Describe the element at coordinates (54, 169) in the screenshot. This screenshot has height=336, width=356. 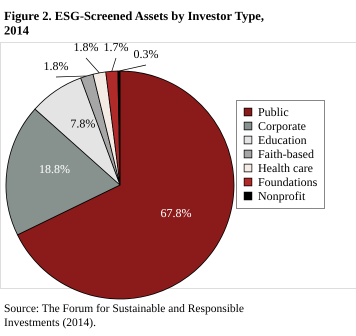
I see `data-label: 18.8%` at that location.